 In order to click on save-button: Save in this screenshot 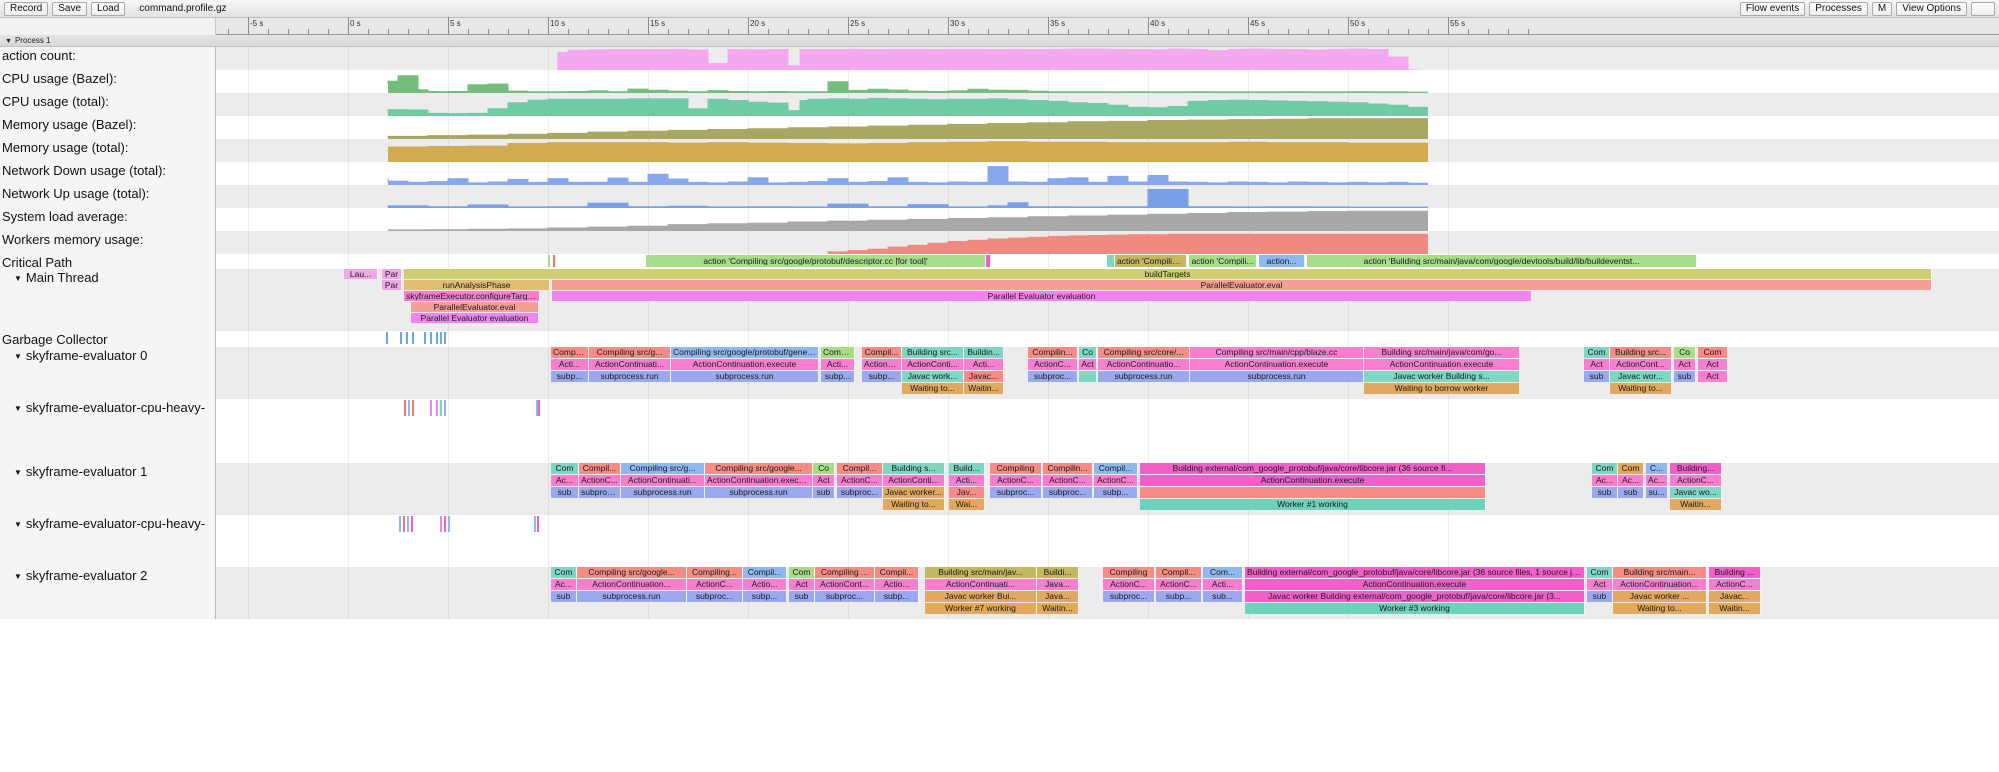, I will do `click(70, 8)`.